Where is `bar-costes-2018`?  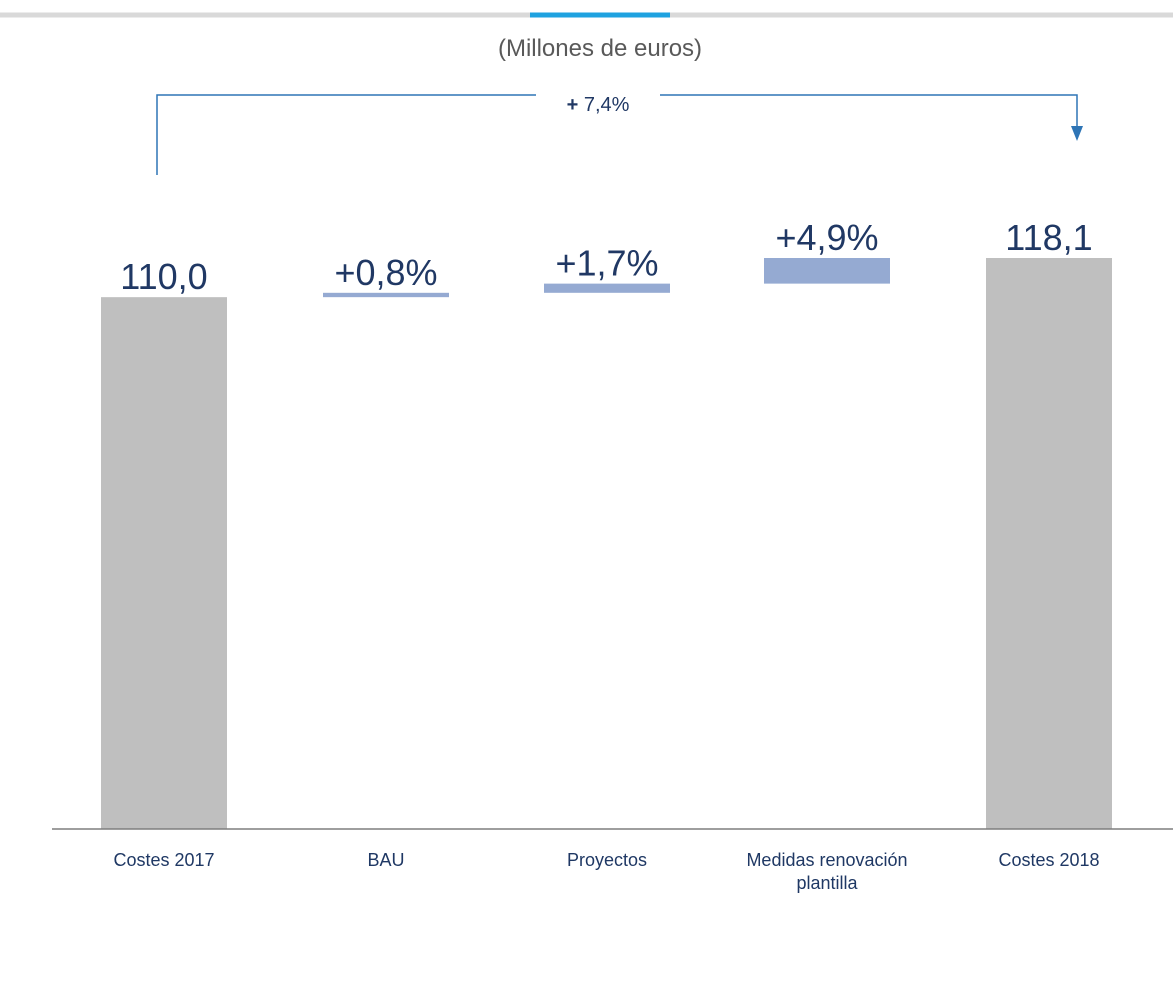
bar-costes-2018 is located at coordinates (1049, 543).